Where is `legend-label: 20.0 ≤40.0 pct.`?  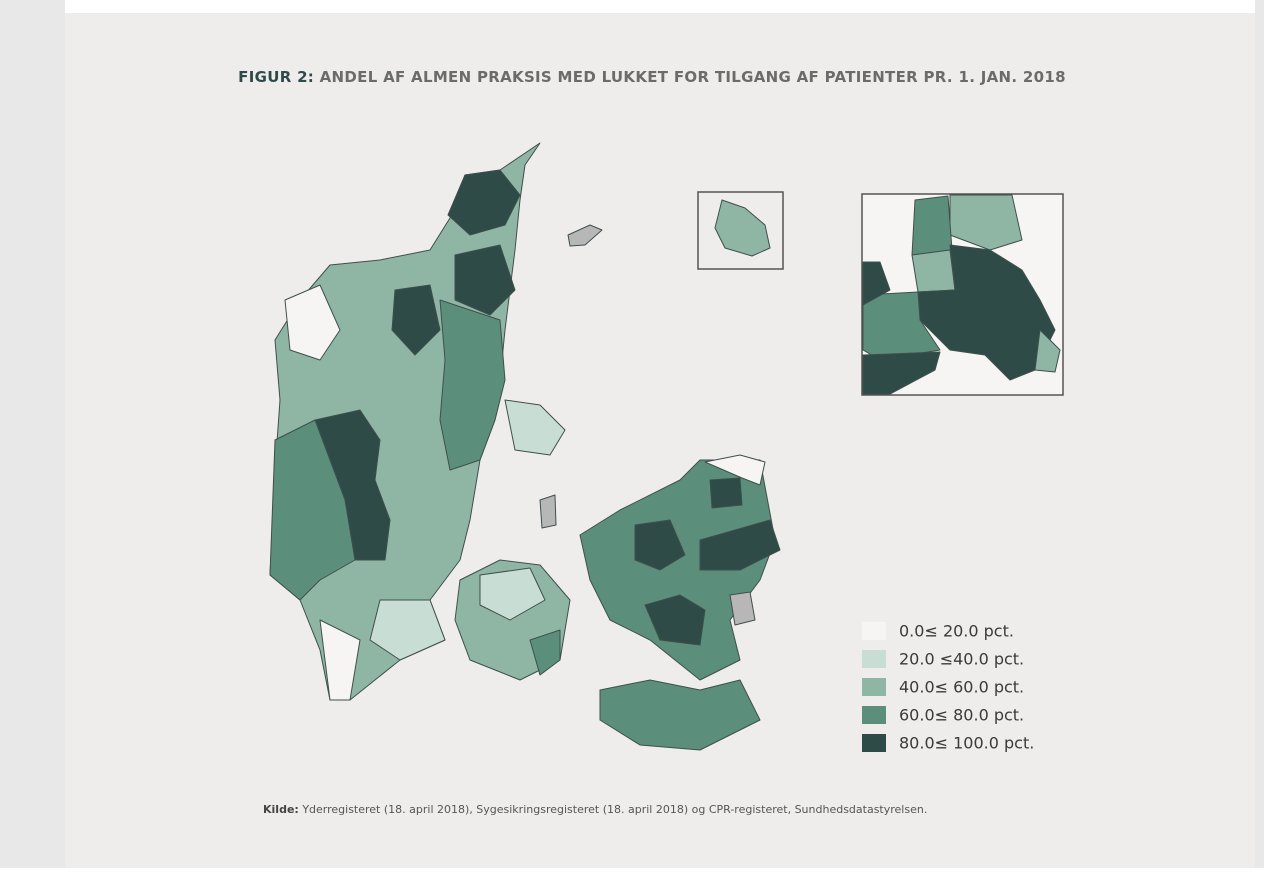
legend-label: 20.0 ≤40.0 pct. is located at coordinates (961, 659).